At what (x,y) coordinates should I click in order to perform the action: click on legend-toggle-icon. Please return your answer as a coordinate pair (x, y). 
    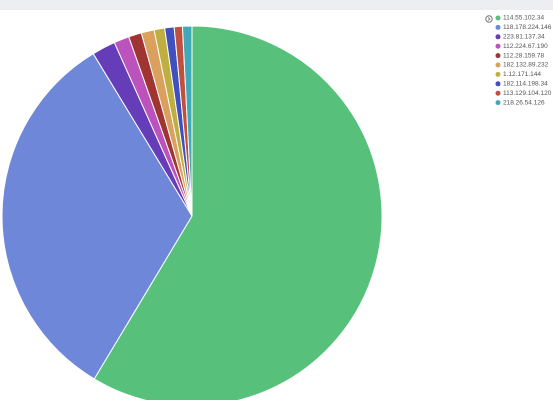
    Looking at the image, I should click on (489, 19).